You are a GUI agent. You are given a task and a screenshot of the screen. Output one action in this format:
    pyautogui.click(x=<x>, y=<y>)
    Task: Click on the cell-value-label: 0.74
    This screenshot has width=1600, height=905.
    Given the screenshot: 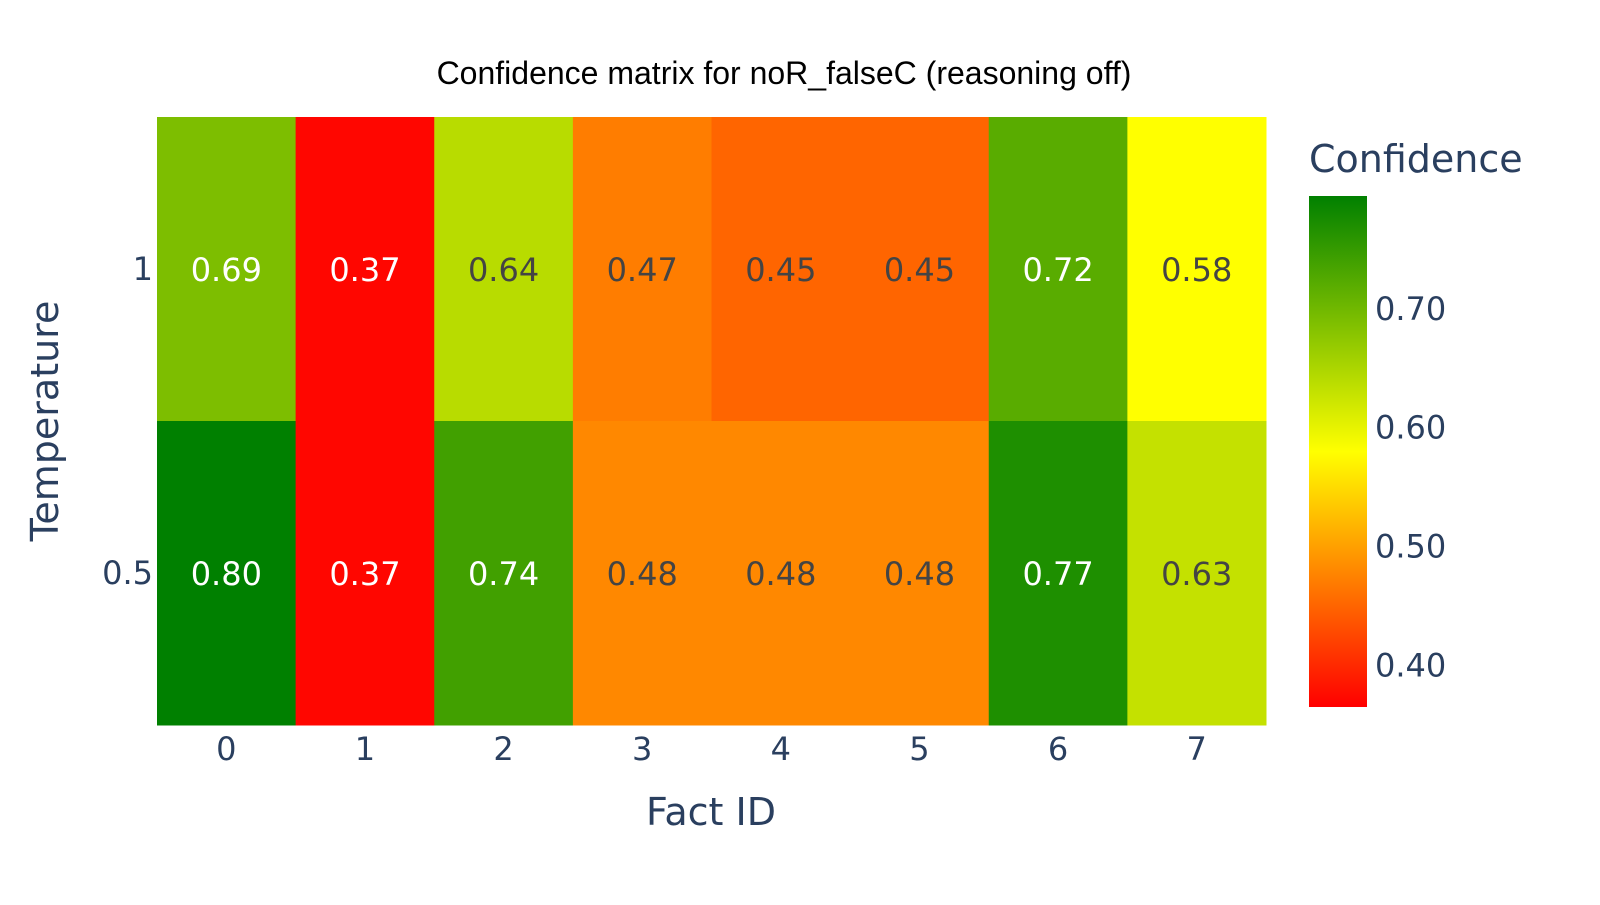 What is the action you would take?
    pyautogui.click(x=503, y=574)
    